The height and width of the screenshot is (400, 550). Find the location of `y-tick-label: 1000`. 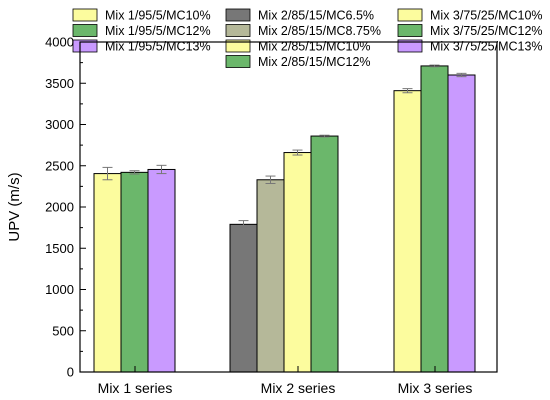

y-tick-label: 1000 is located at coordinates (59, 289).